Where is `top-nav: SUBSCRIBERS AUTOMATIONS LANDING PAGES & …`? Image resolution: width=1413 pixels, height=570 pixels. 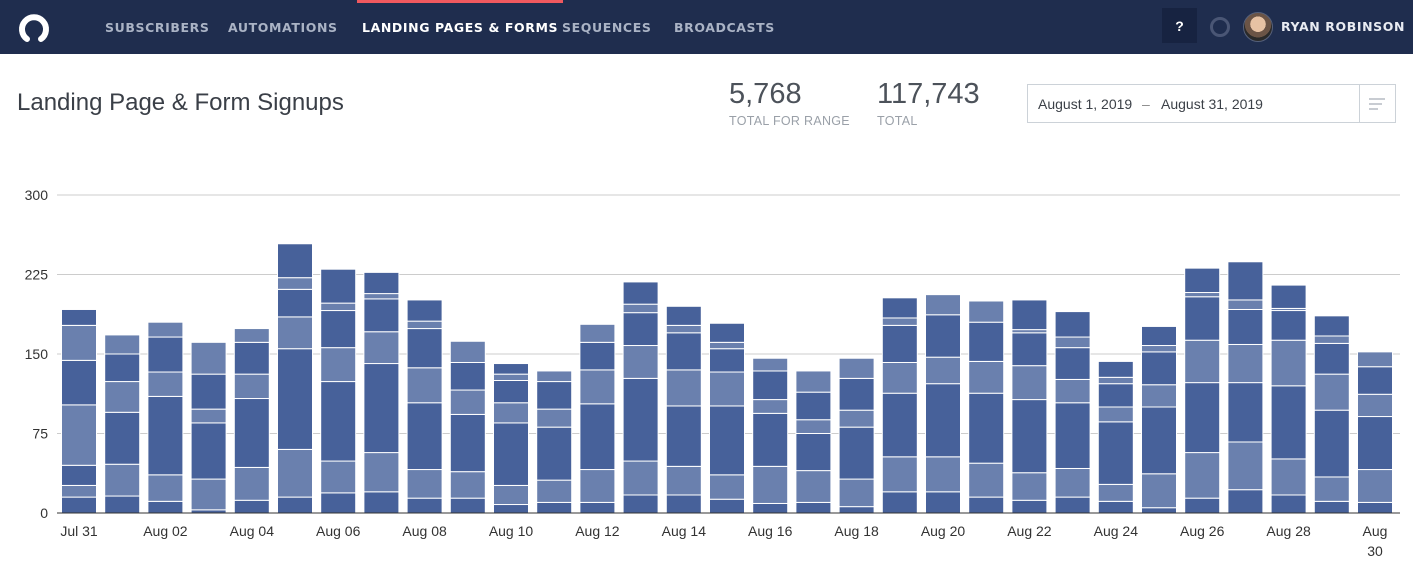
top-nav: SUBSCRIBERS AUTOMATIONS LANDING PAGES & … is located at coordinates (706, 27).